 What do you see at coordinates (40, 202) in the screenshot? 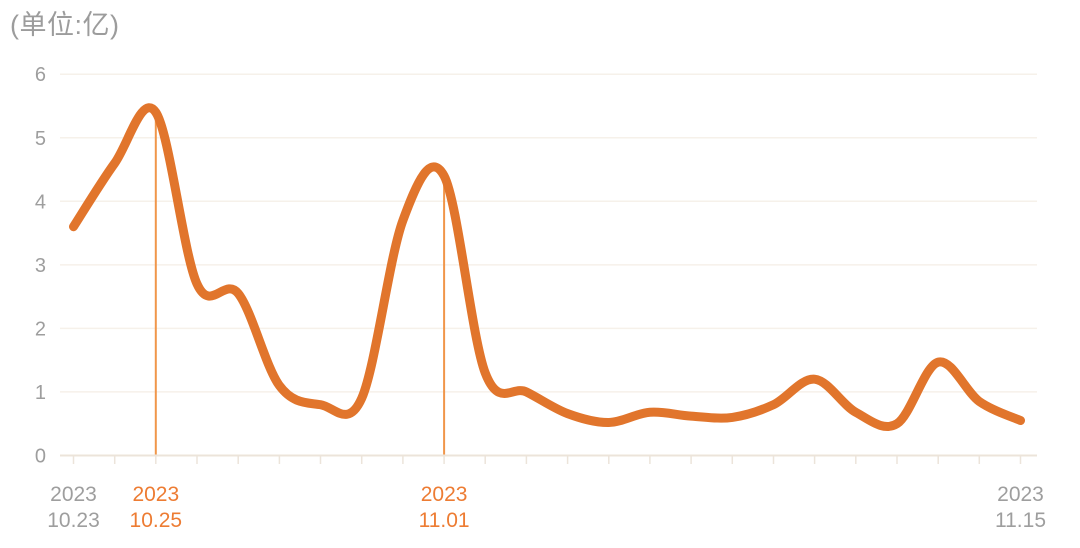
I see `y-tick-label: 4` at bounding box center [40, 202].